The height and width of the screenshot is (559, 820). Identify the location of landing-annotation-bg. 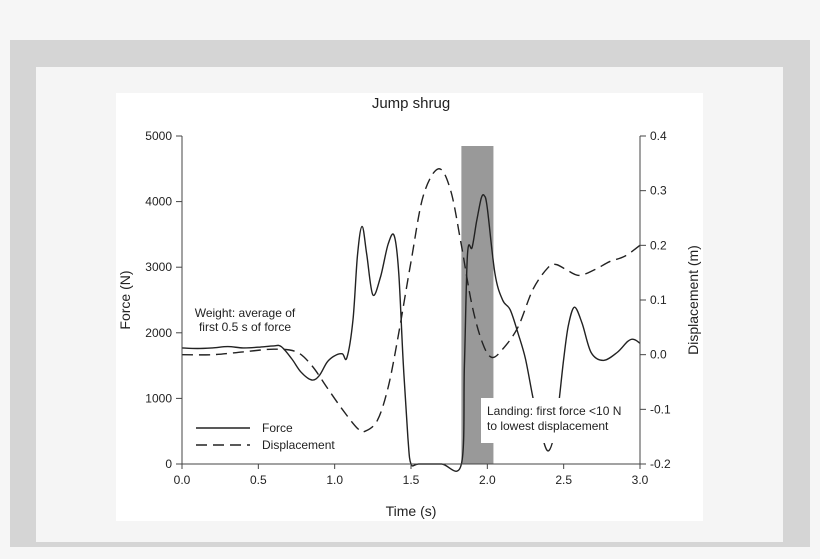
(558, 420).